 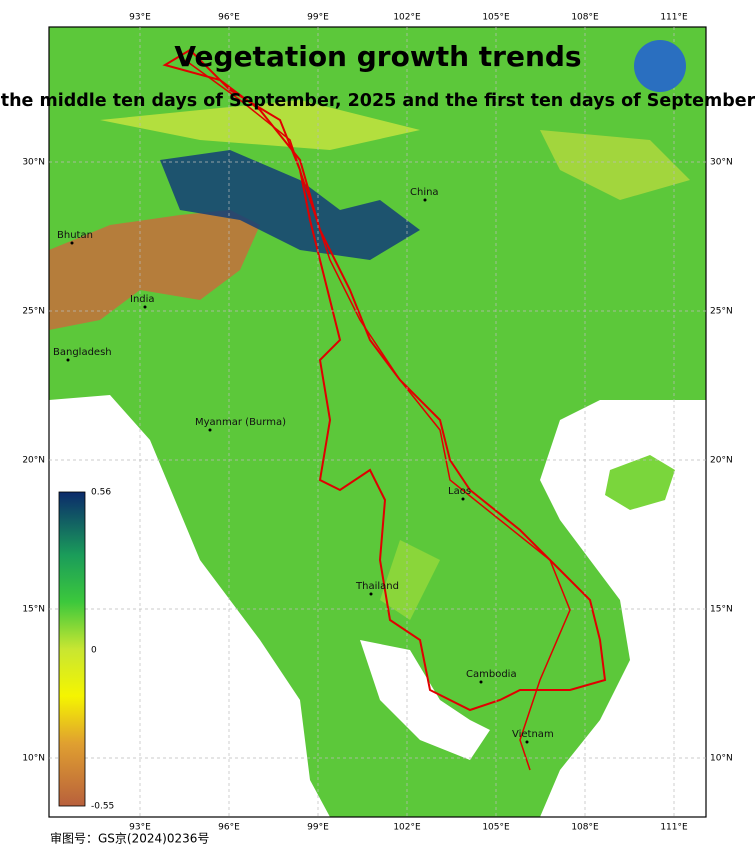 I want to click on place-label: Laos, so click(x=459, y=491).